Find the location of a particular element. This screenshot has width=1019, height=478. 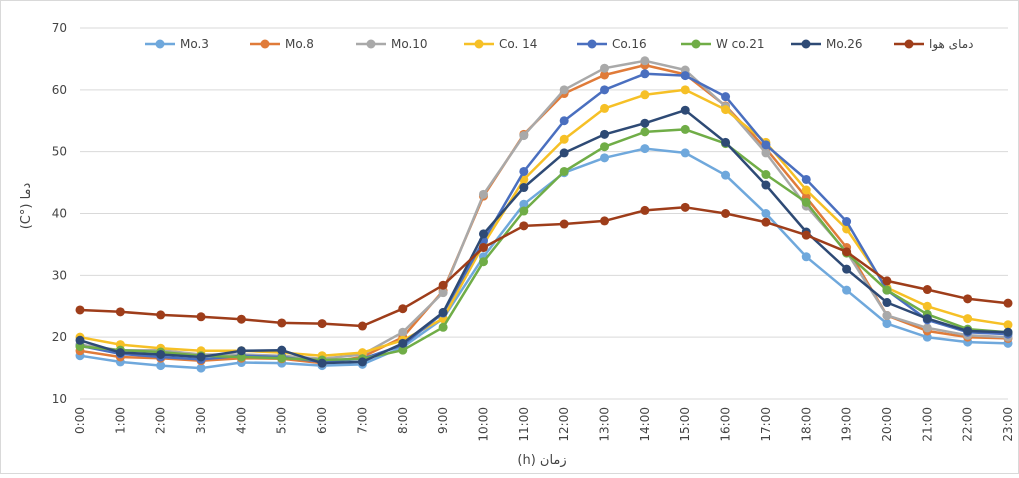

y-tick-label: 50 is located at coordinates (59, 152).